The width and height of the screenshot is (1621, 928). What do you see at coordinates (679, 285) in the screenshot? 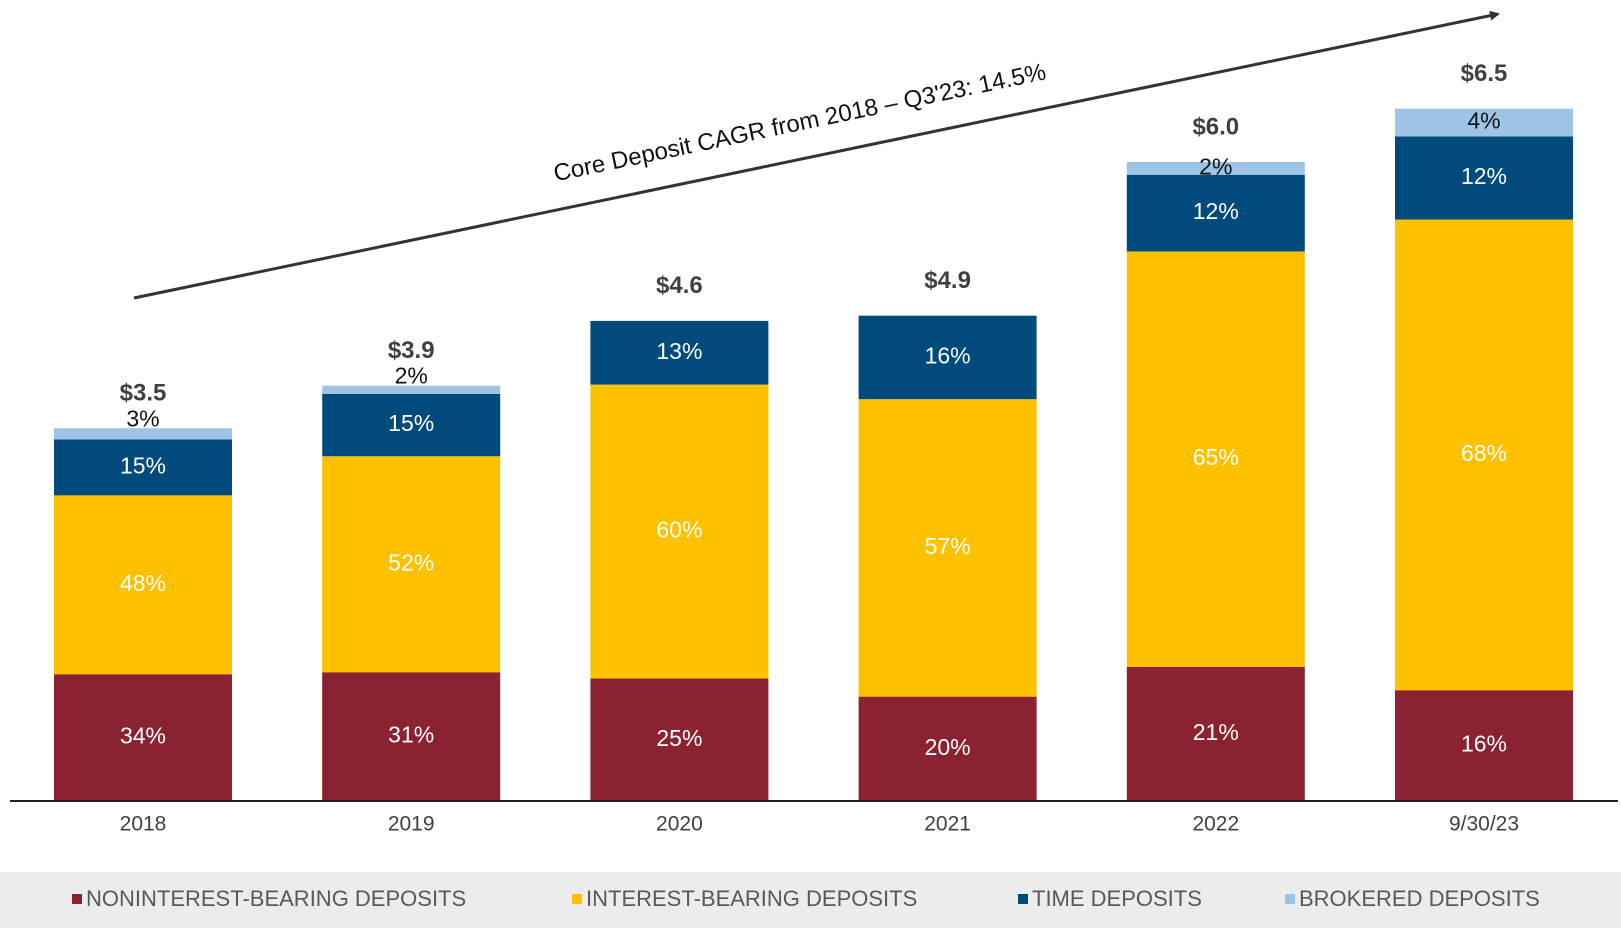
I see `total-label: $4.6` at bounding box center [679, 285].